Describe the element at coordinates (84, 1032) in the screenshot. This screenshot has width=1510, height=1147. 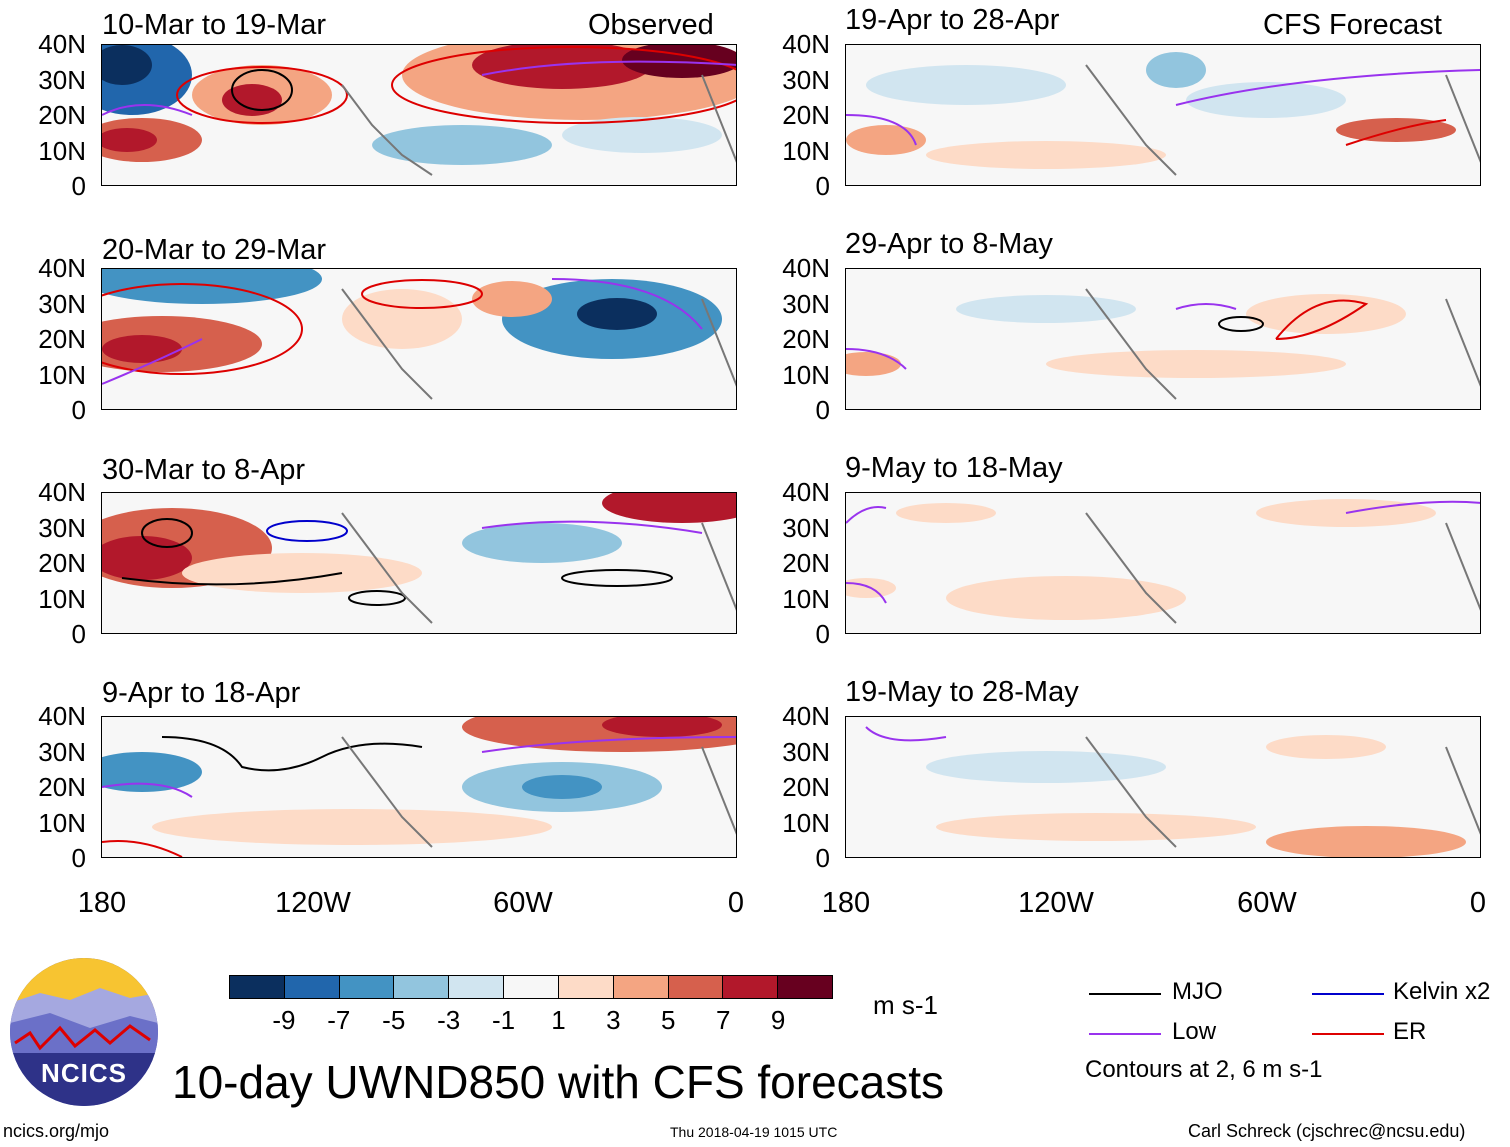
I see `ncics-logo: NCICS` at that location.